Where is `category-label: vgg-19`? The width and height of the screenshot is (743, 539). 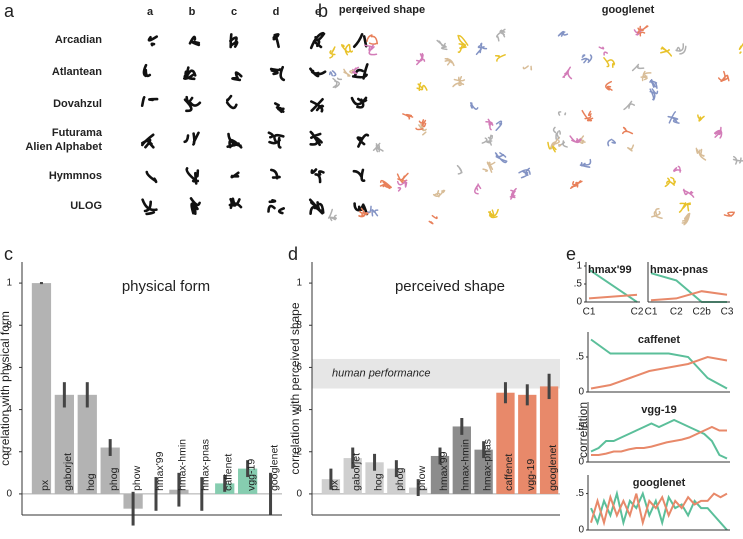 category-label: vgg-19 is located at coordinates (531, 475).